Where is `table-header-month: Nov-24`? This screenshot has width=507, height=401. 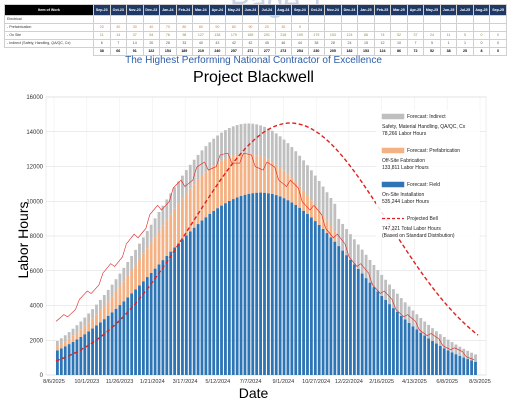 table-header-month: Nov-24 is located at coordinates (333, 10).